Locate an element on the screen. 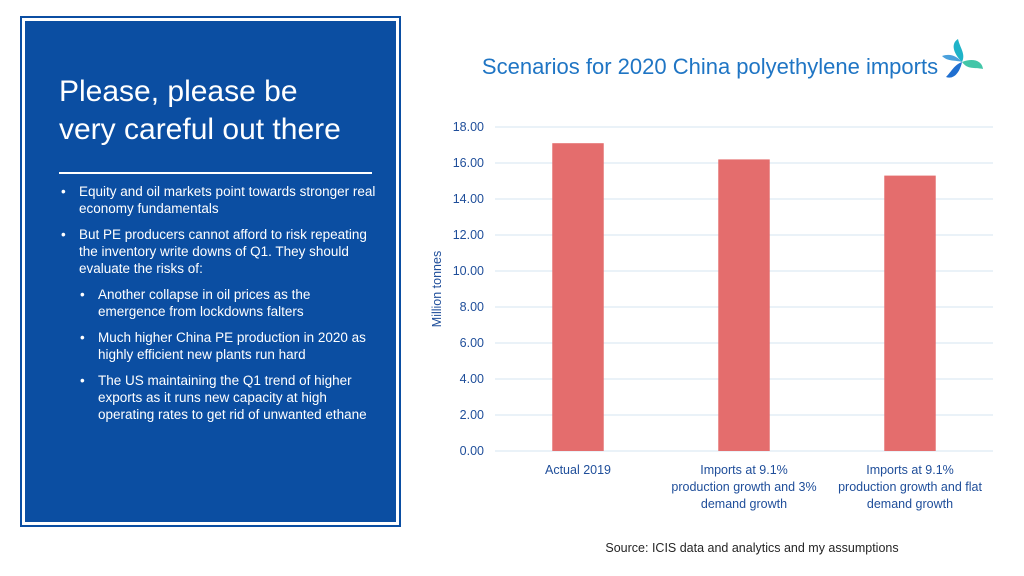 This screenshot has width=1024, height=576. x-tick-label: production growth and 3% is located at coordinates (743, 487).